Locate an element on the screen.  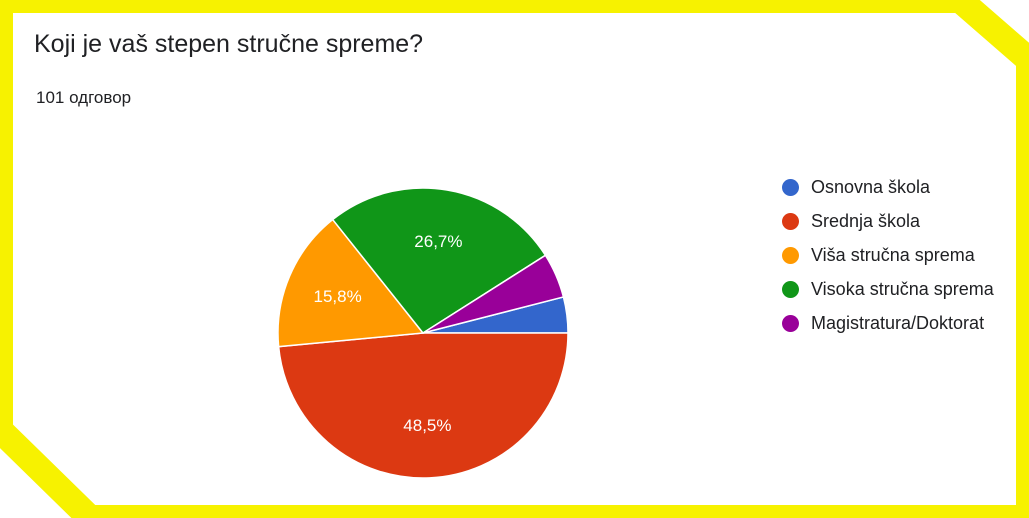
slice-label: 15,8% is located at coordinates (337, 296).